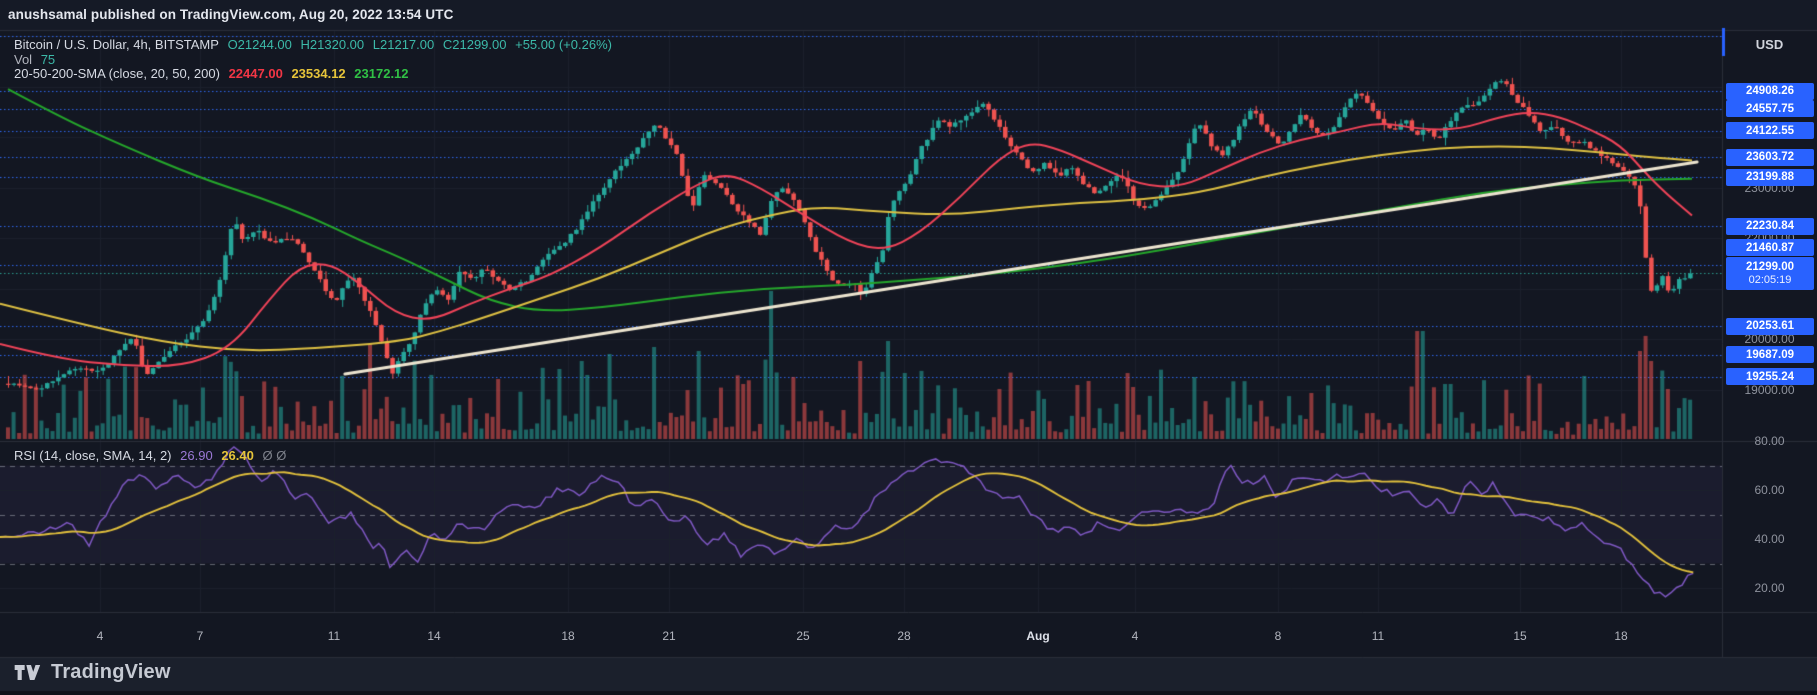 The width and height of the screenshot is (1817, 695). I want to click on ohlc-close: C21299.00, so click(474, 44).